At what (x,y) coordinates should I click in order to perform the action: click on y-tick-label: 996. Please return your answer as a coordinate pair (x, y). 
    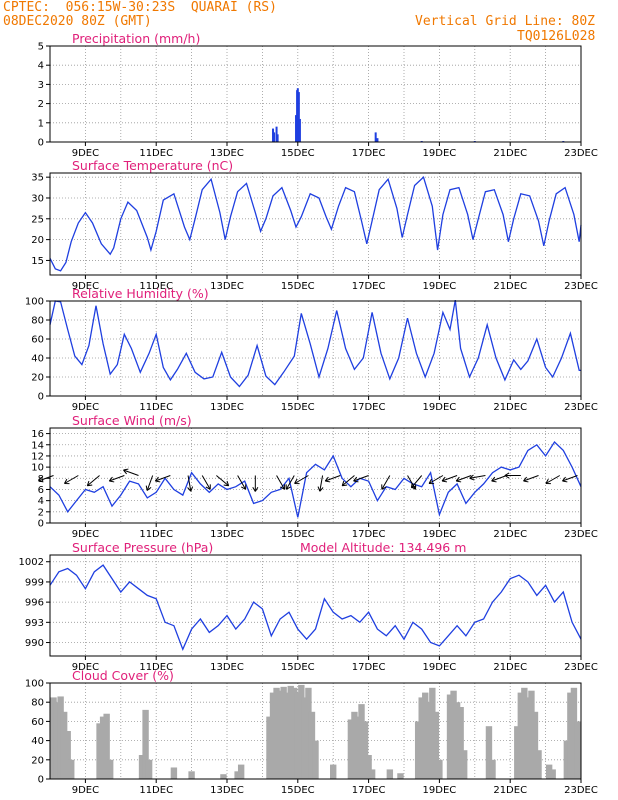
    Looking at the image, I should click on (34, 603).